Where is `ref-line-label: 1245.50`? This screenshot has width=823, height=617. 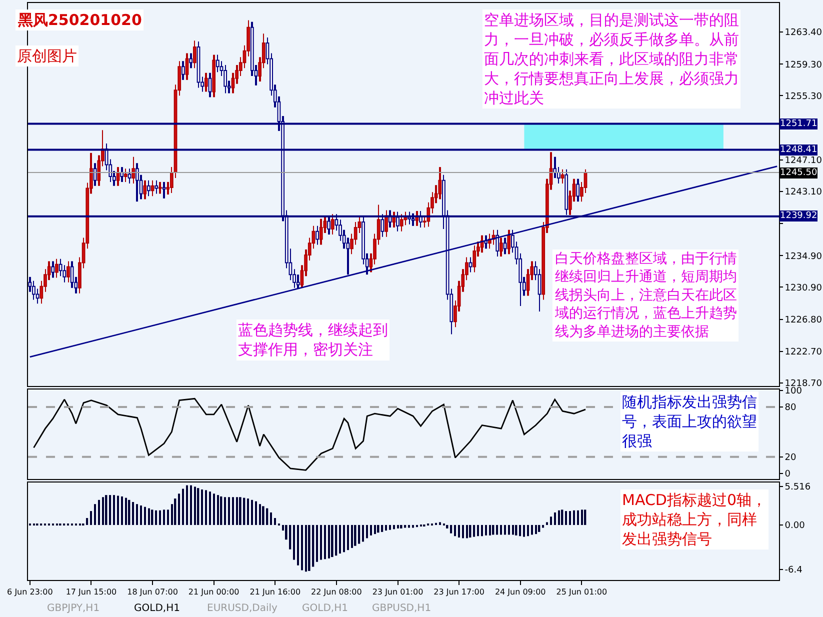 ref-line-label: 1245.50 is located at coordinates (799, 173).